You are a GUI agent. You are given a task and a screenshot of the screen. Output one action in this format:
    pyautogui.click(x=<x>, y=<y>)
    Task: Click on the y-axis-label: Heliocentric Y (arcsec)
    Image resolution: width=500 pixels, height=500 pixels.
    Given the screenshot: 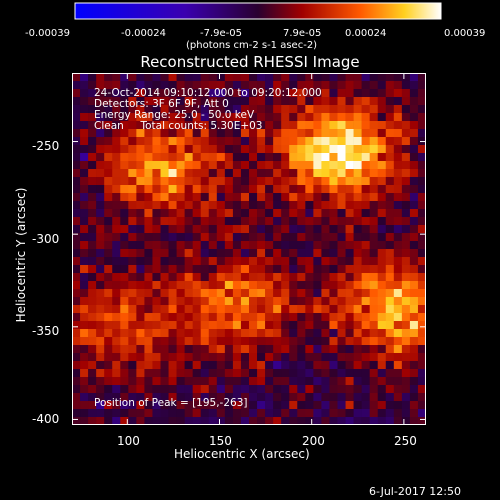 What is the action you would take?
    pyautogui.click(x=21, y=255)
    